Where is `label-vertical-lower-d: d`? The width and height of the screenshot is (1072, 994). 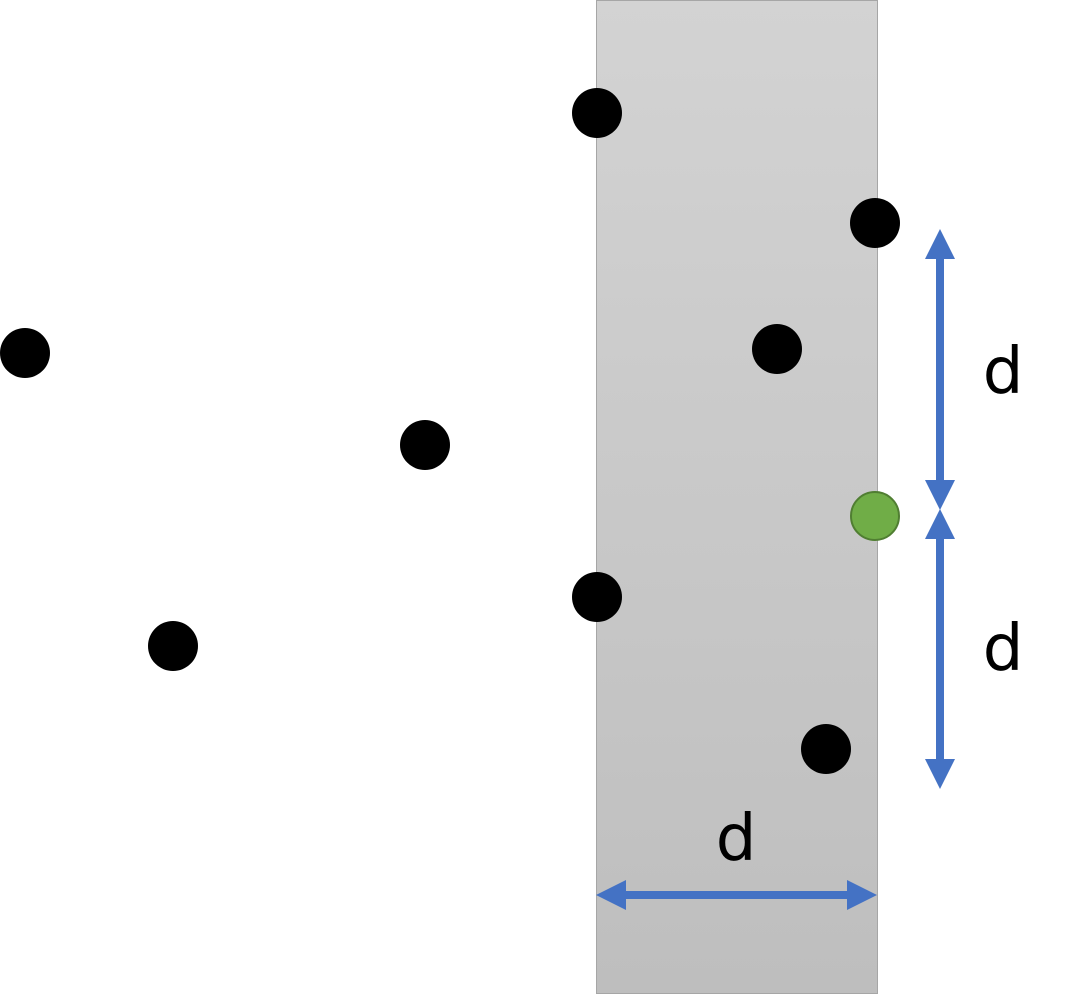
label-vertical-lower-d: d is located at coordinates (1003, 649).